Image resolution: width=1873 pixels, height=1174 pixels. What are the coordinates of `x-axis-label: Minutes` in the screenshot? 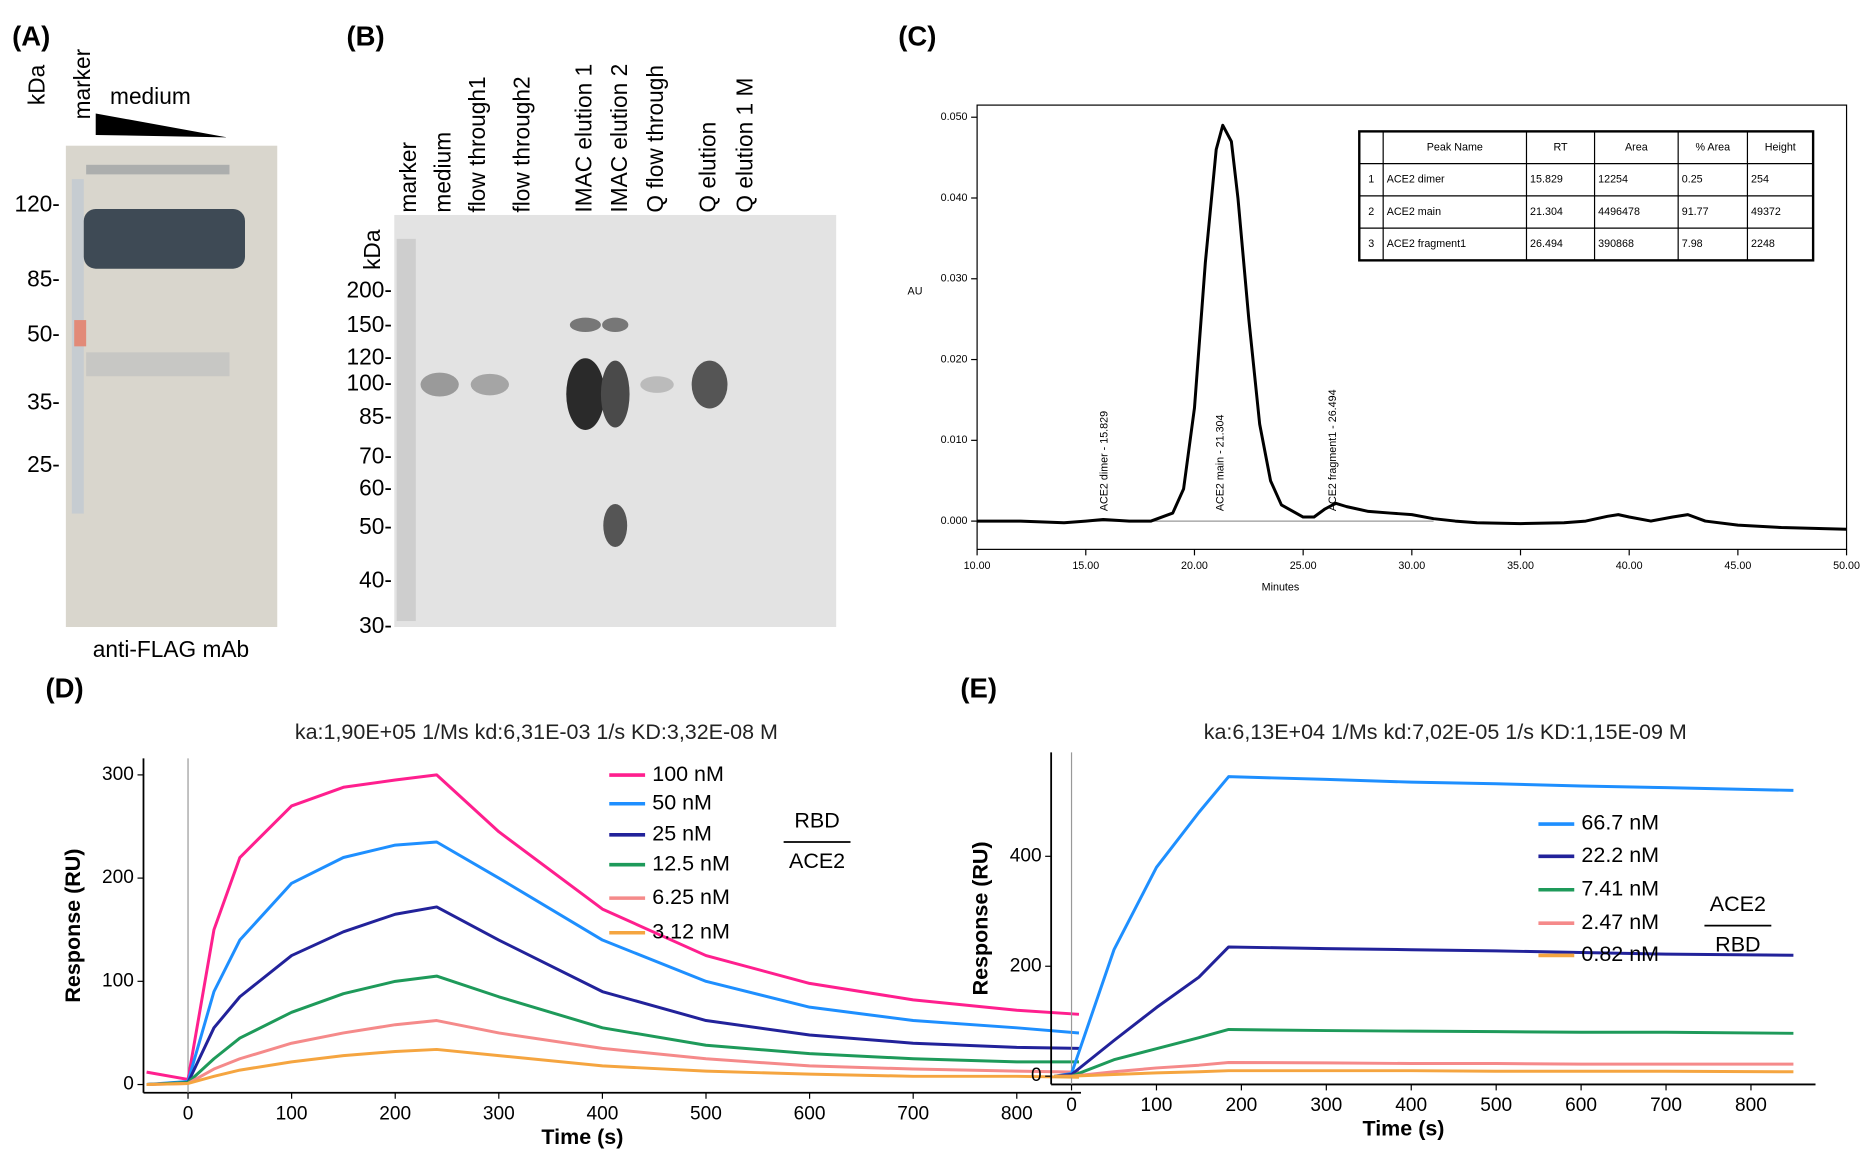 It's located at (1281, 587).